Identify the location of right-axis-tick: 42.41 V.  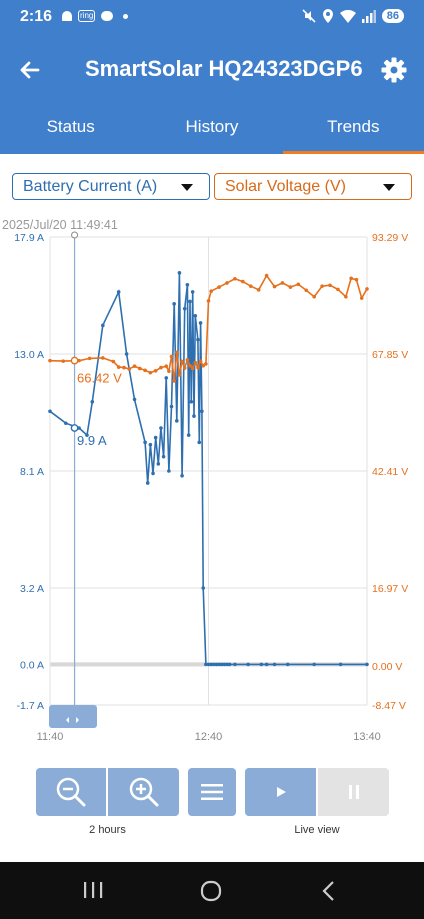
(390, 472).